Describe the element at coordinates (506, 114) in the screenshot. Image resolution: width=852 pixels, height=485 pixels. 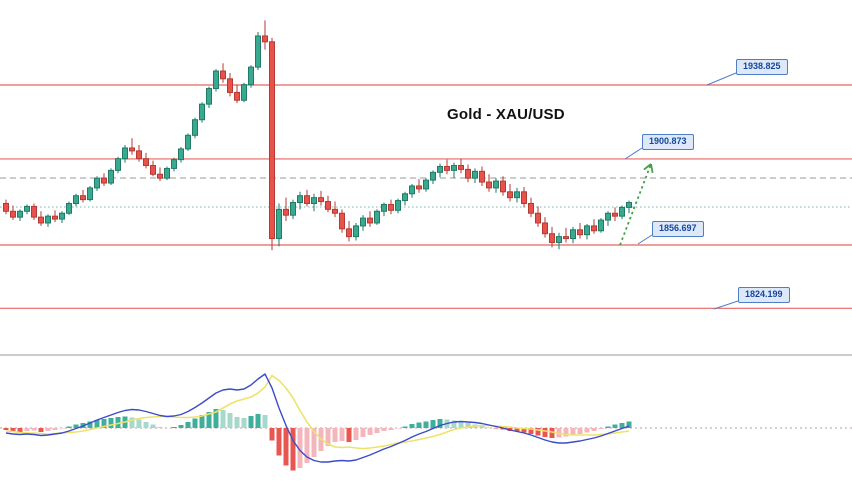
I see `chart-title: Gold - XAU/USD` at that location.